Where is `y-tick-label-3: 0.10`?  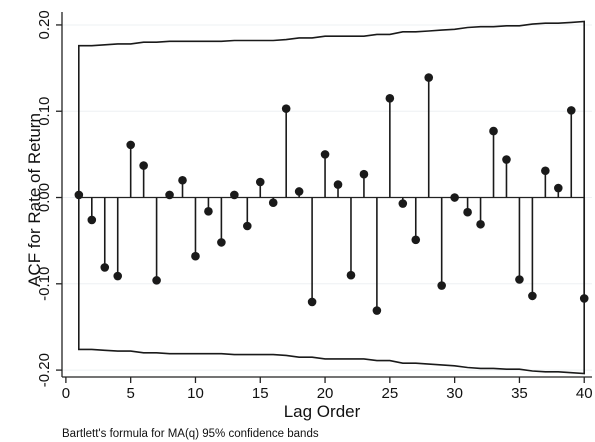
y-tick-label-3: 0.10 is located at coordinates (44, 111).